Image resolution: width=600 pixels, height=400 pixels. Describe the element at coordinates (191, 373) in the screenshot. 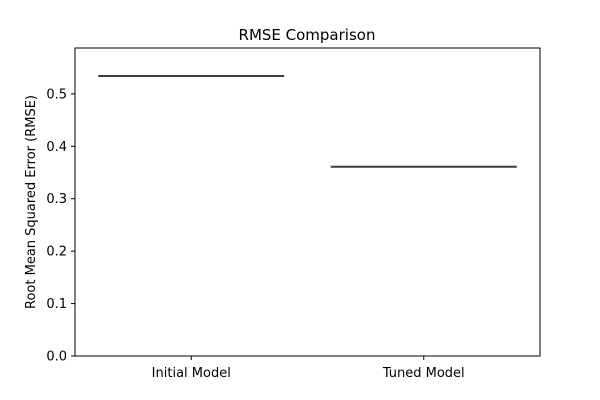

I see `x-tick-label: Initial Model` at that location.